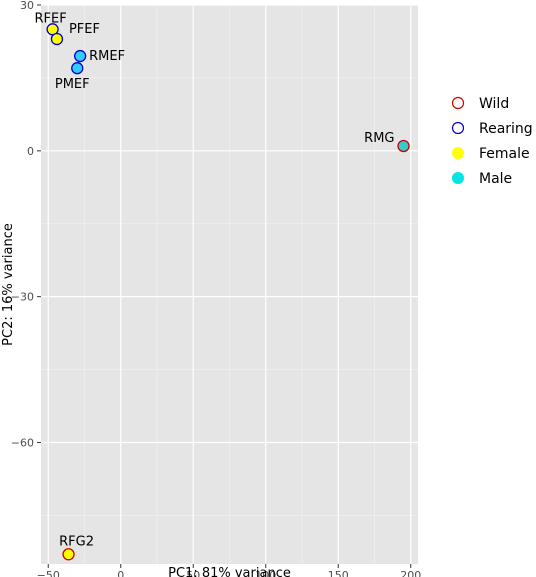 This screenshot has width=536, height=577. Describe the element at coordinates (403, 146) in the screenshot. I see `data-point-rmg` at that location.